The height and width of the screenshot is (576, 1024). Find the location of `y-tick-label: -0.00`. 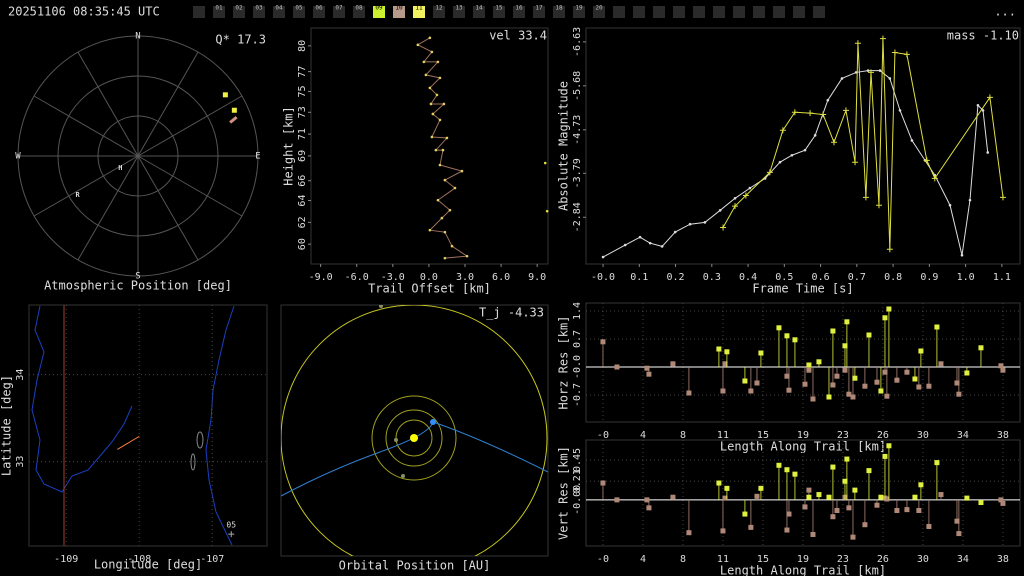

y-tick-label: -0.00 is located at coordinates (577, 500).